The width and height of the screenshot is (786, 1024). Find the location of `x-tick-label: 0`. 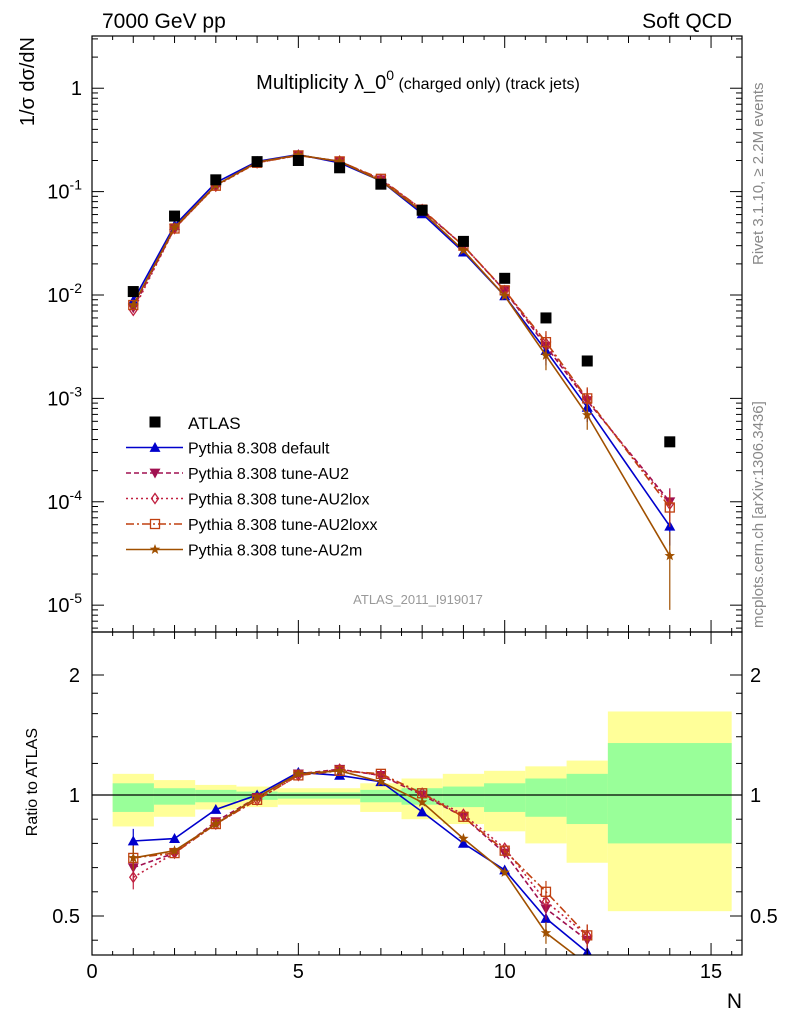

x-tick-label: 0 is located at coordinates (91, 972).